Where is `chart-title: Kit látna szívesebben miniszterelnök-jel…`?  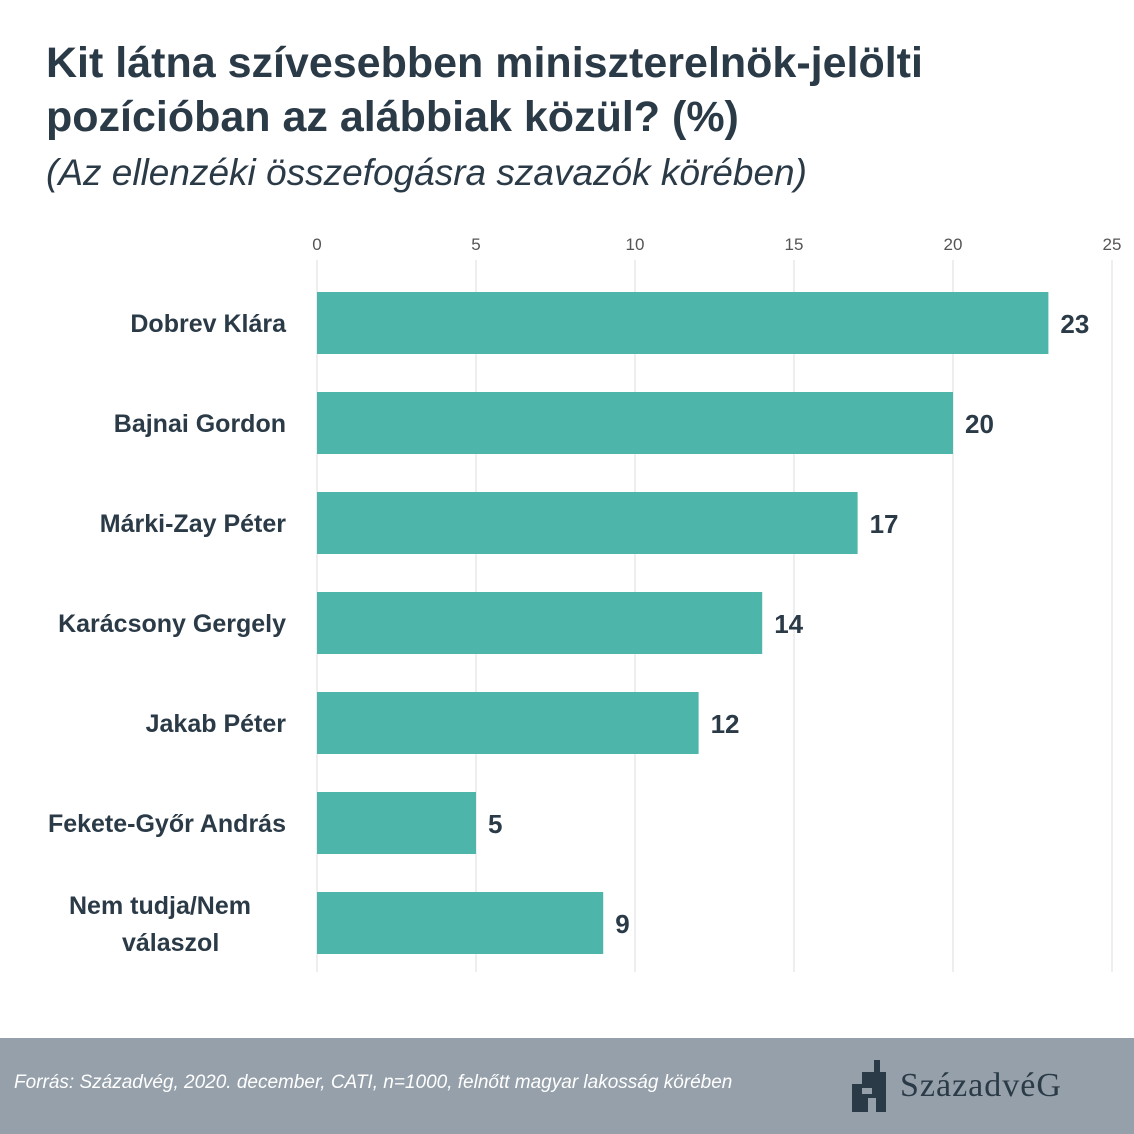
chart-title: Kit látna szívesebben miniszterelnök-jel… is located at coordinates (484, 90).